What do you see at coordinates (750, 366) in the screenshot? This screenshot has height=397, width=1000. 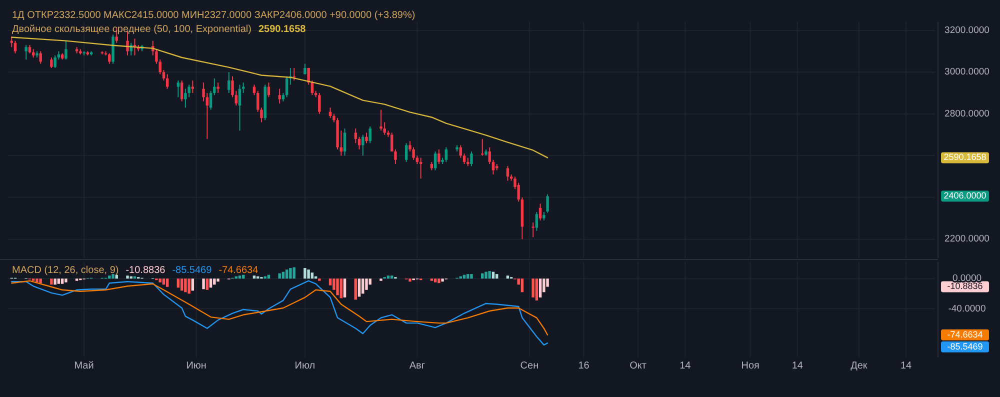 I see `x-tick-label: Ноя` at bounding box center [750, 366].